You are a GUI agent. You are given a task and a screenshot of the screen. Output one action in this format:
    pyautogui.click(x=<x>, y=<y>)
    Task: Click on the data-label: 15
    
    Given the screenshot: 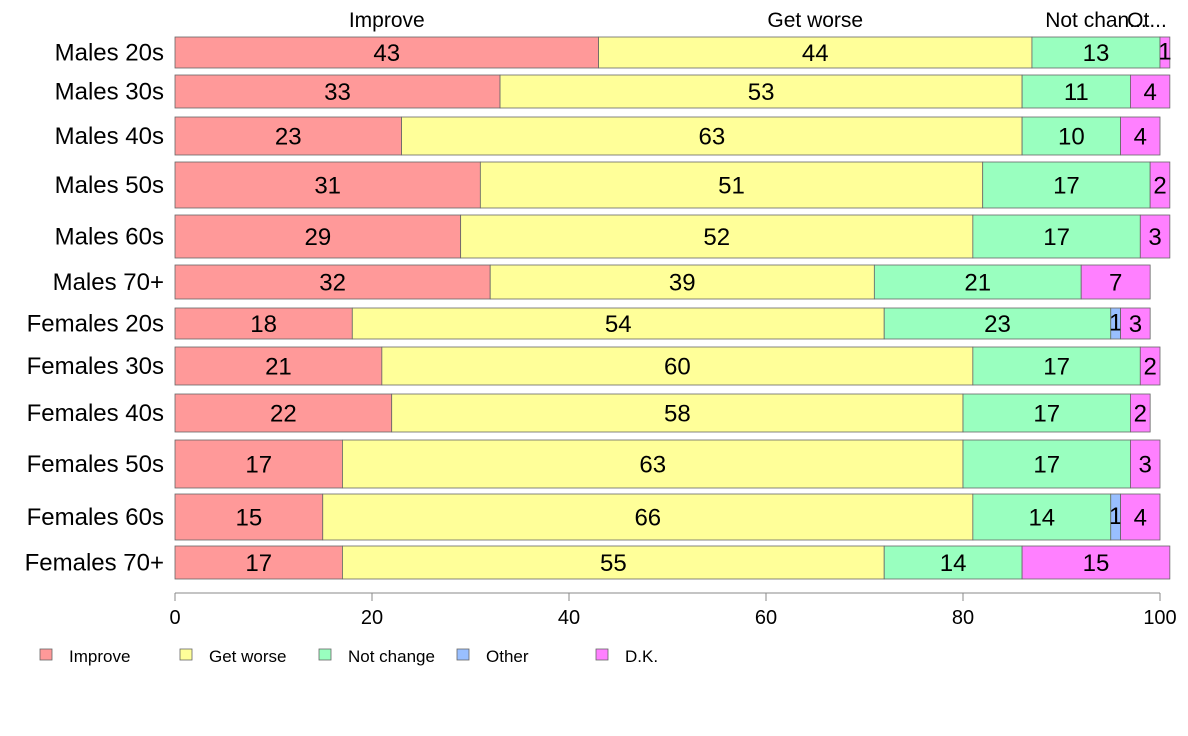 What is the action you would take?
    pyautogui.click(x=249, y=517)
    